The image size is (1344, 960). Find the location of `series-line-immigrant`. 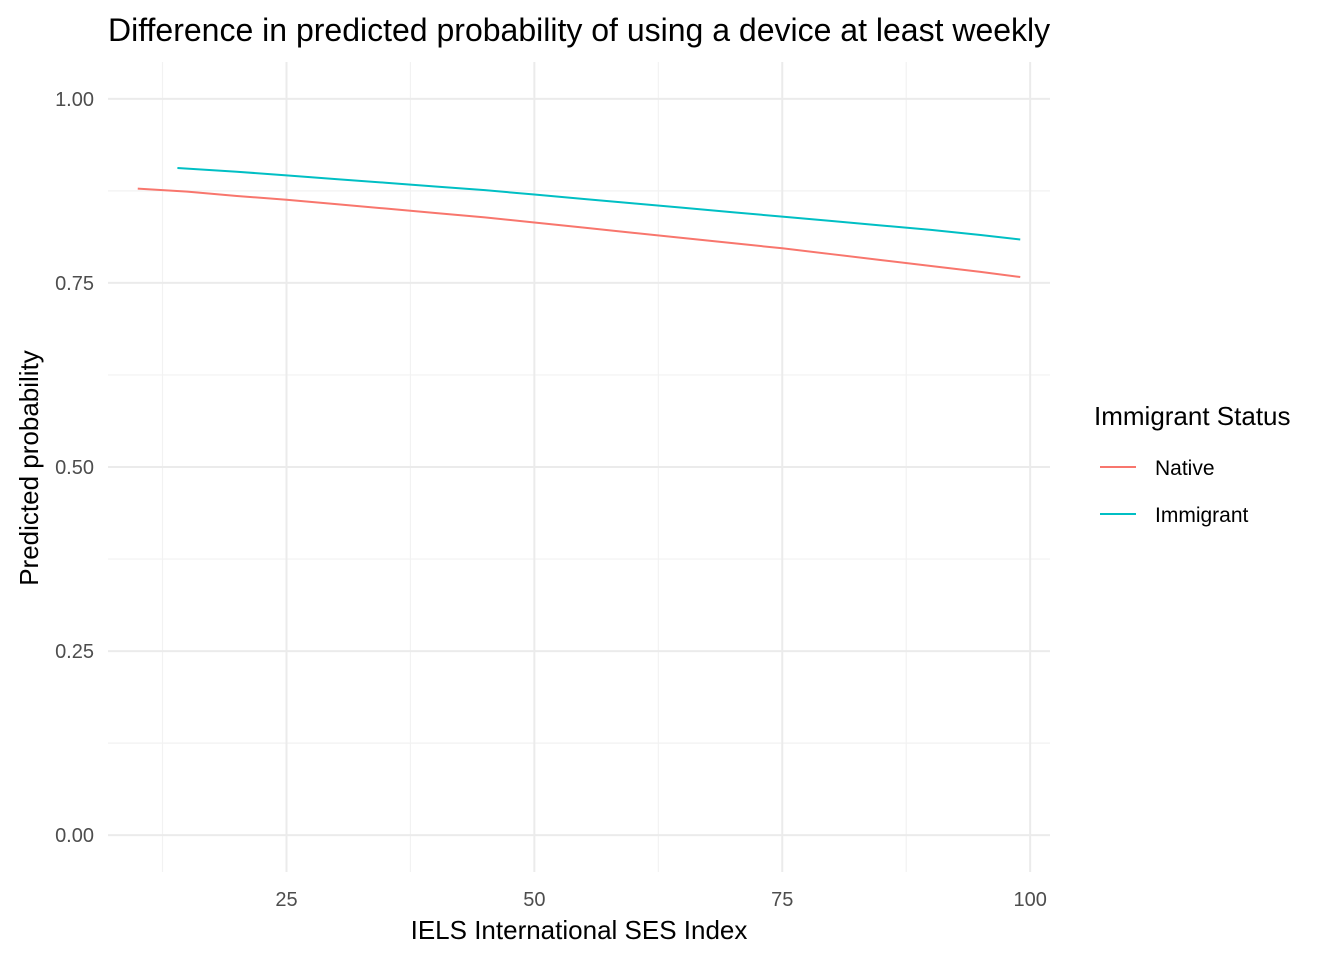

series-line-immigrant is located at coordinates (599, 204).